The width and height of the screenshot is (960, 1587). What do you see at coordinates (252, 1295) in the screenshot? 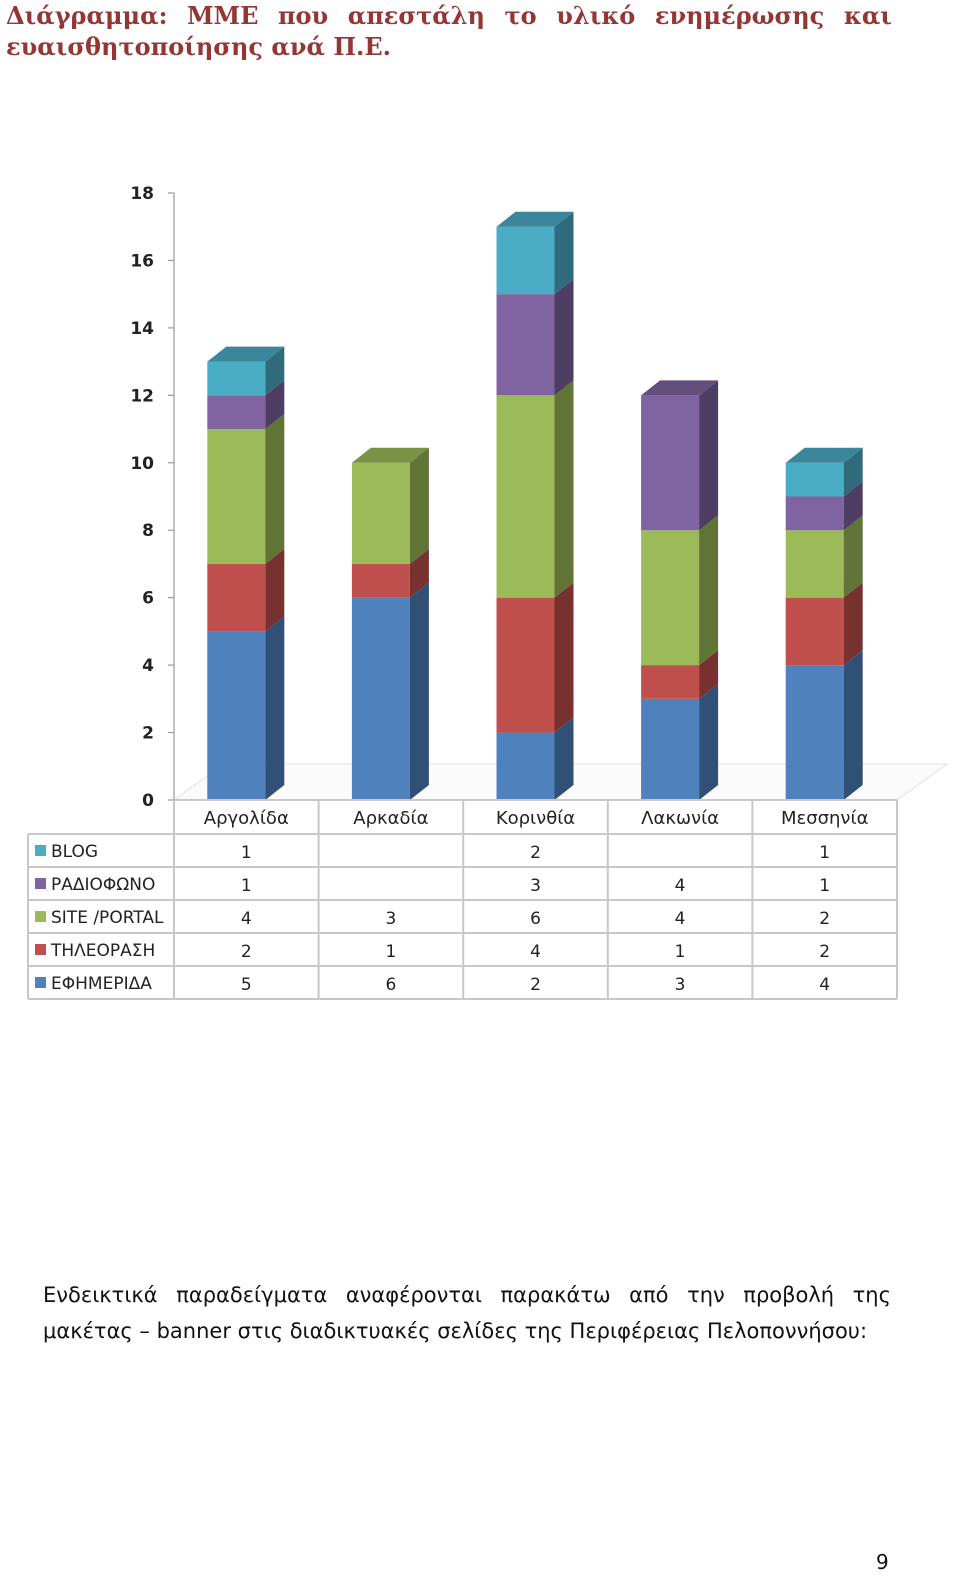
I see `paragraph-word: παραδείγματα` at bounding box center [252, 1295].